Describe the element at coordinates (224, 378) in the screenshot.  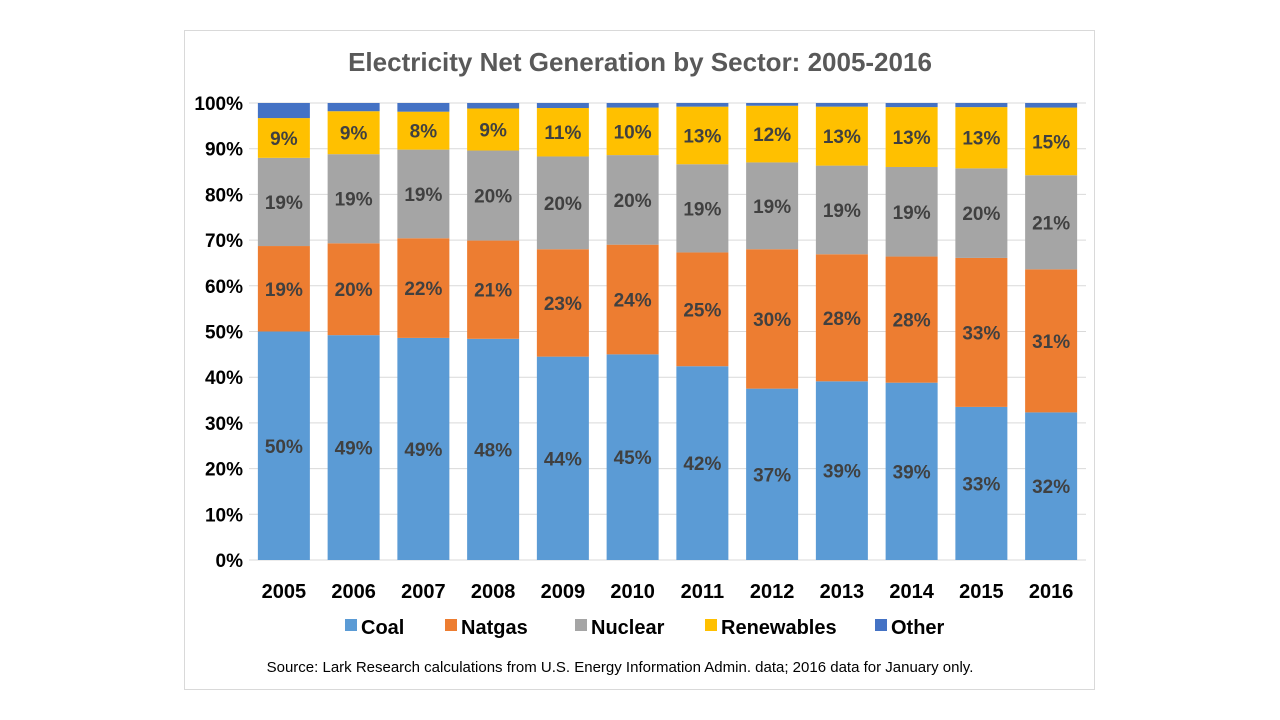
I see `y-tick-label: 40%` at that location.